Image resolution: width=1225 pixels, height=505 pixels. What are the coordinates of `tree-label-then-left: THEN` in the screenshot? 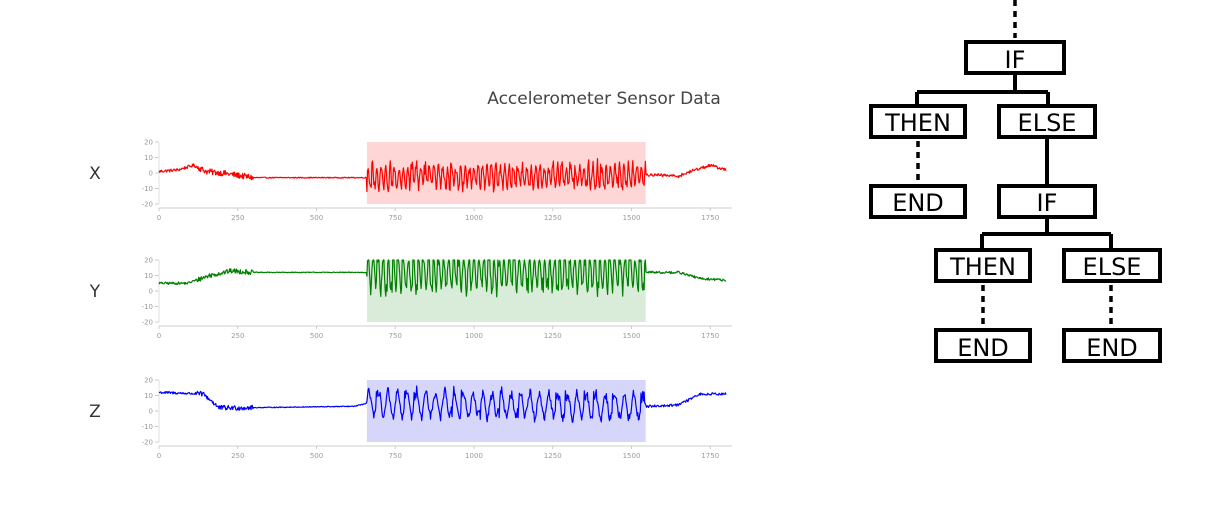 It's located at (917, 123).